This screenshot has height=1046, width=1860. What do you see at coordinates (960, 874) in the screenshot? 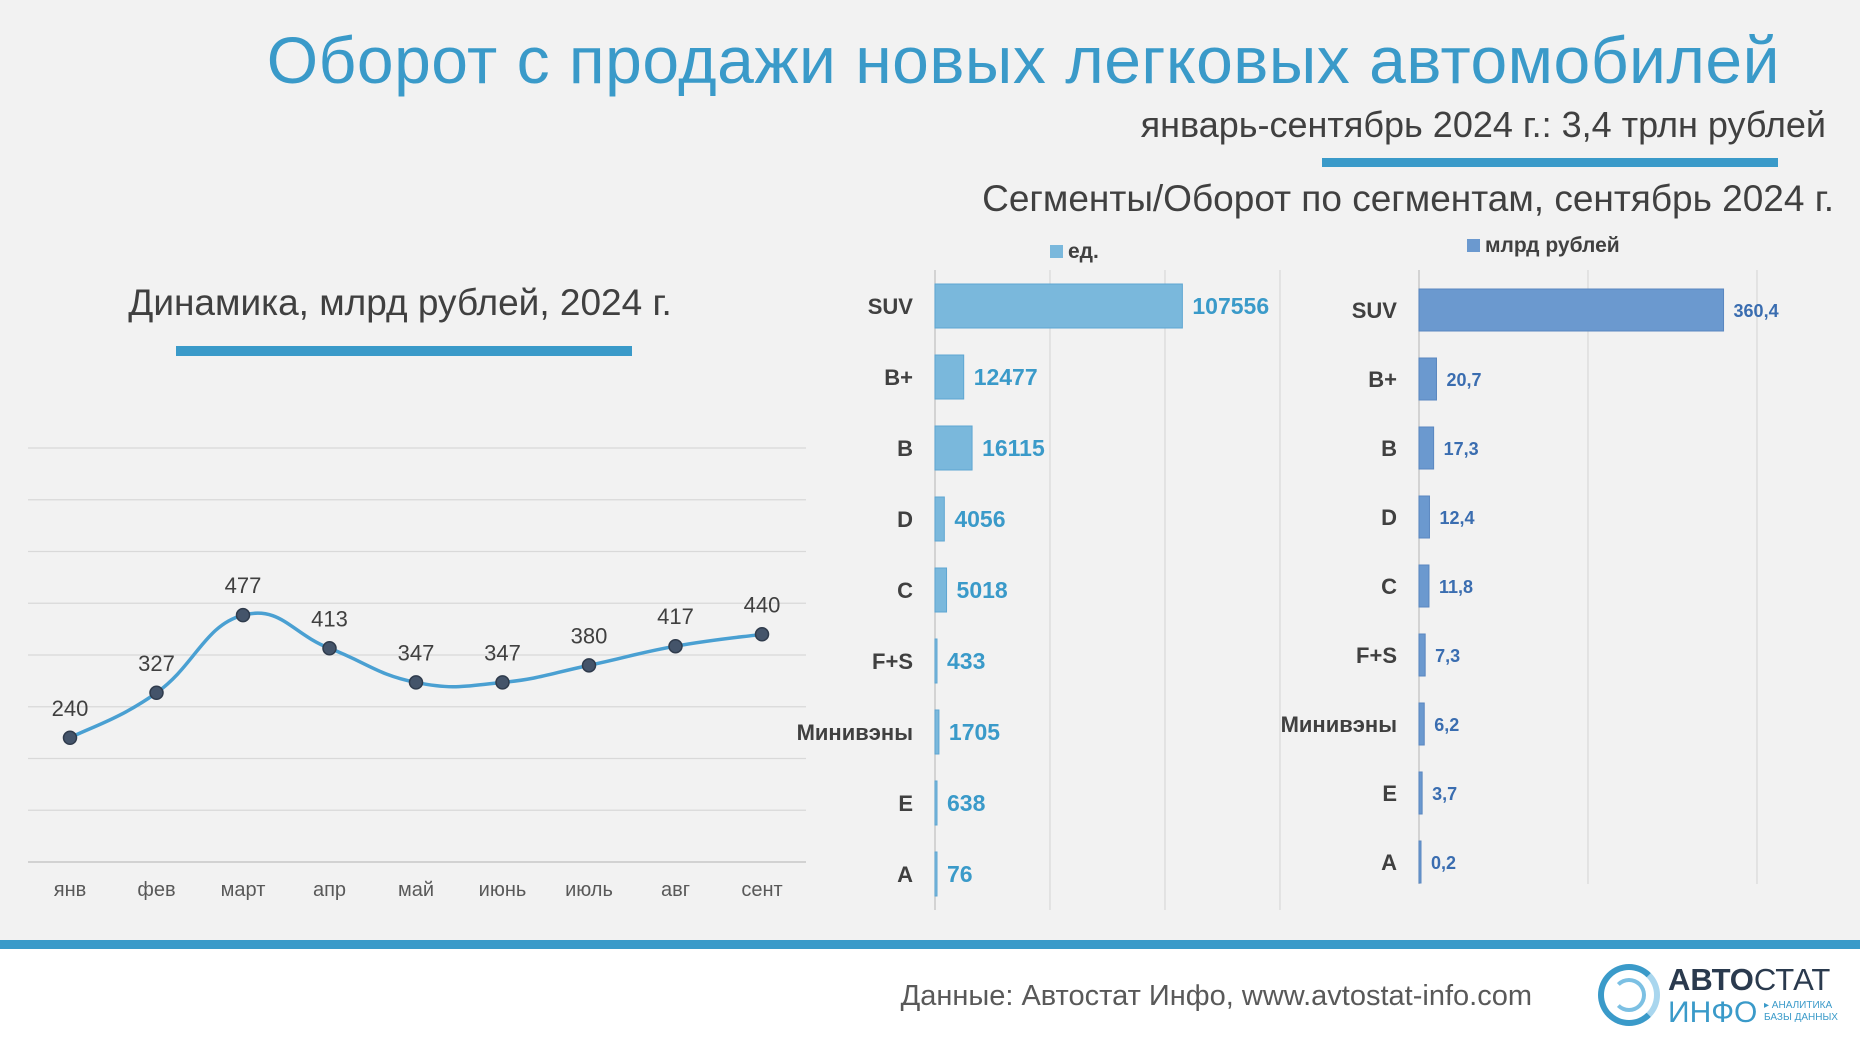
I see `value-label: 76` at bounding box center [960, 874].